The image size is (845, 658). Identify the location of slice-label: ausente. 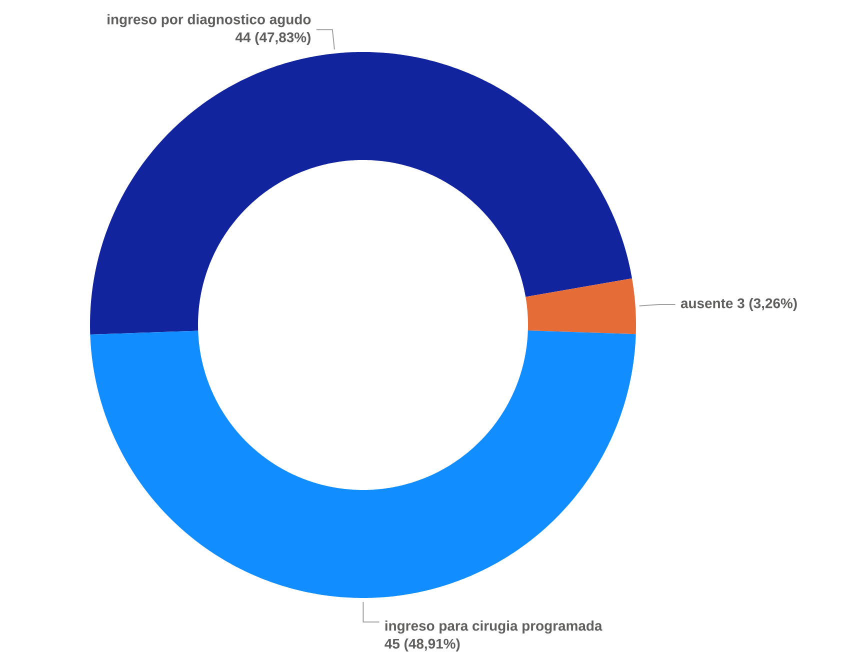
(706, 303).